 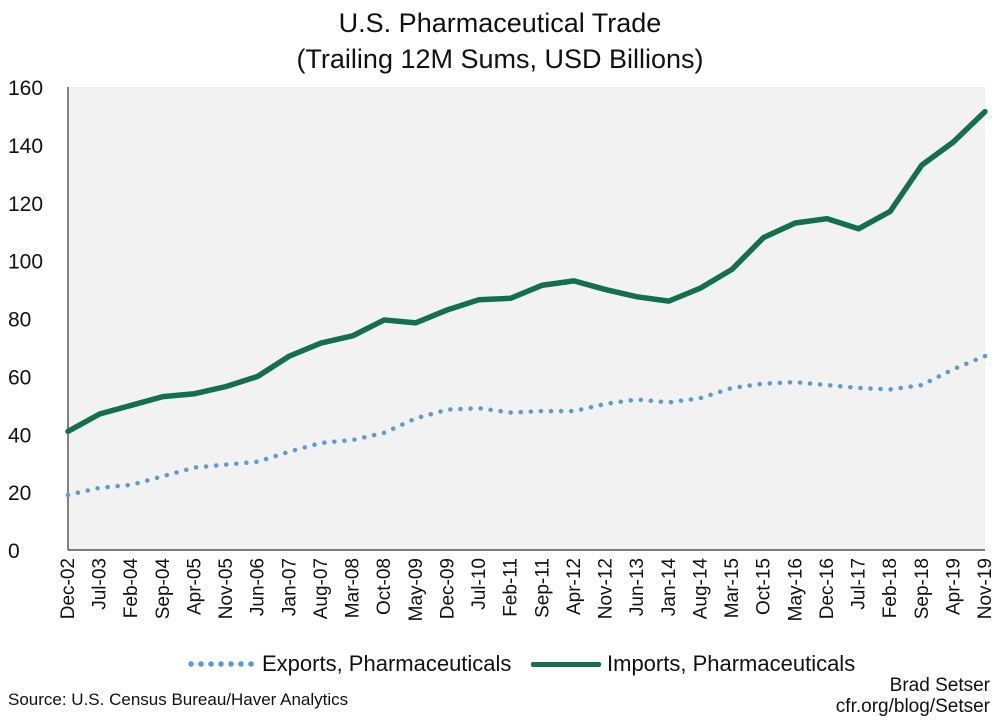 I want to click on y-tick-label: 140, so click(x=25, y=146).